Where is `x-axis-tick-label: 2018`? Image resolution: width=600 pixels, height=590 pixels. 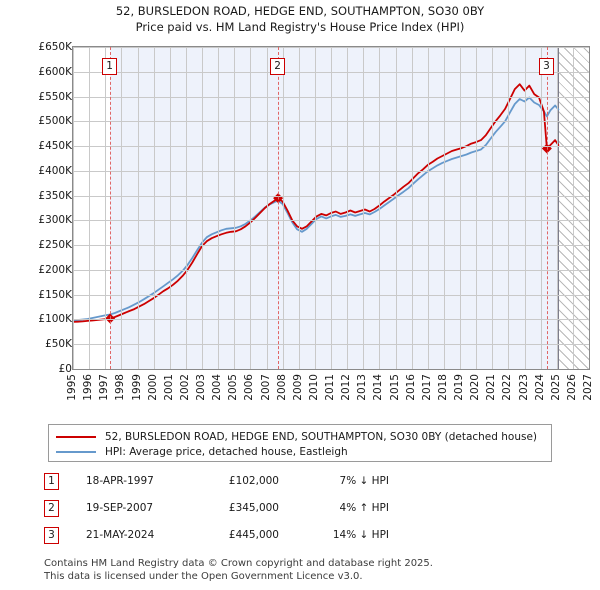 x-axis-tick-label: 2018 is located at coordinates (442, 387).